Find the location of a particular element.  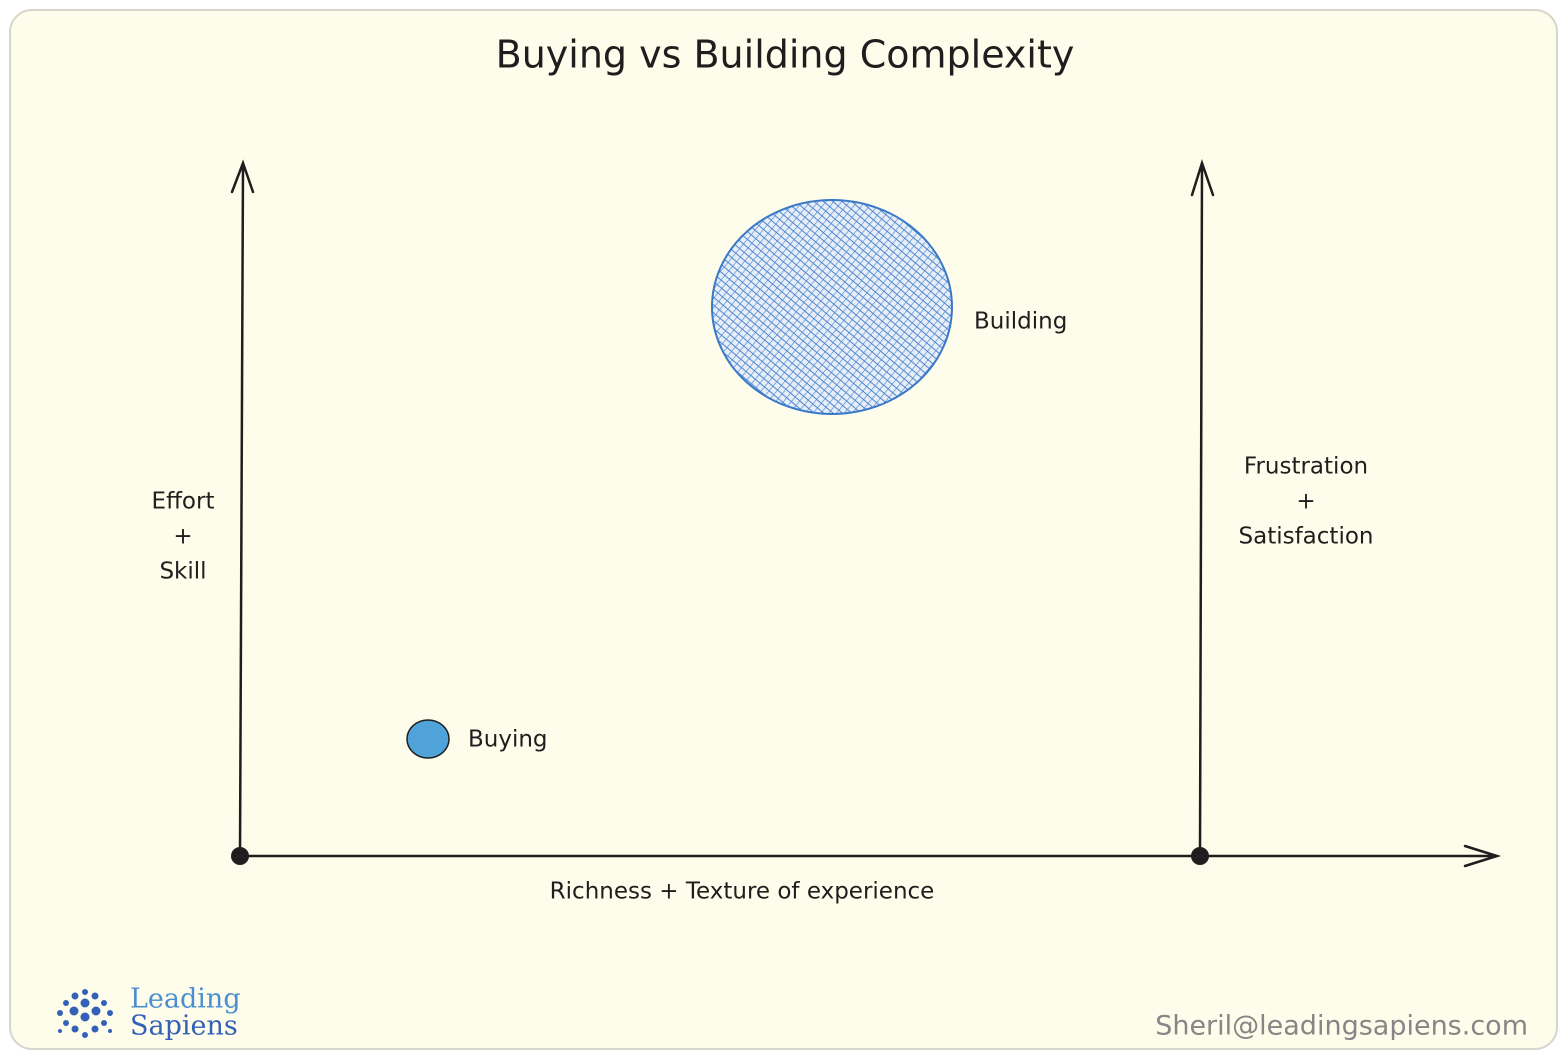

node-label: Building is located at coordinates (1020, 322).